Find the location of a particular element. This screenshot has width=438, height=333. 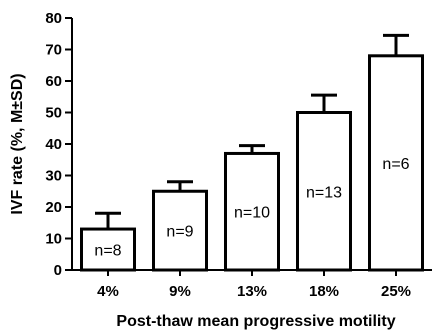

bar-count-label: n=13 is located at coordinates (324, 192).